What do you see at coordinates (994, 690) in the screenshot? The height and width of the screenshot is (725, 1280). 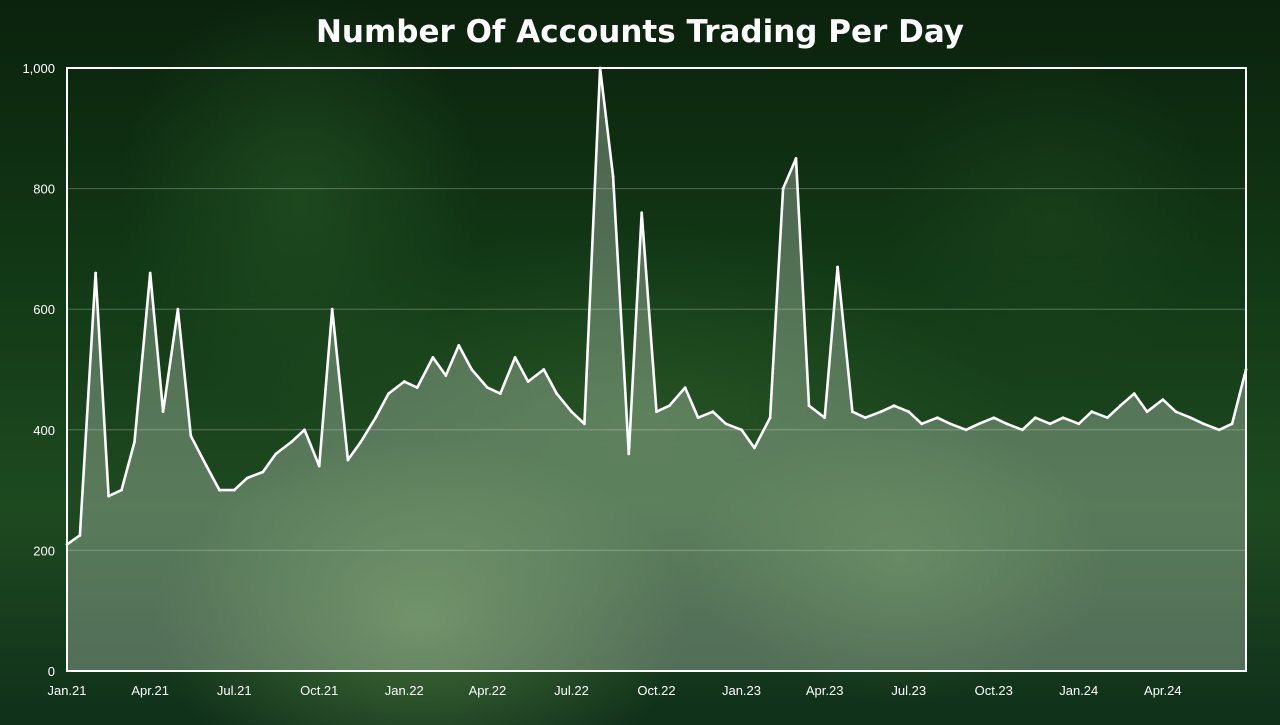 I see `x-tick-label: Oct.23` at bounding box center [994, 690].